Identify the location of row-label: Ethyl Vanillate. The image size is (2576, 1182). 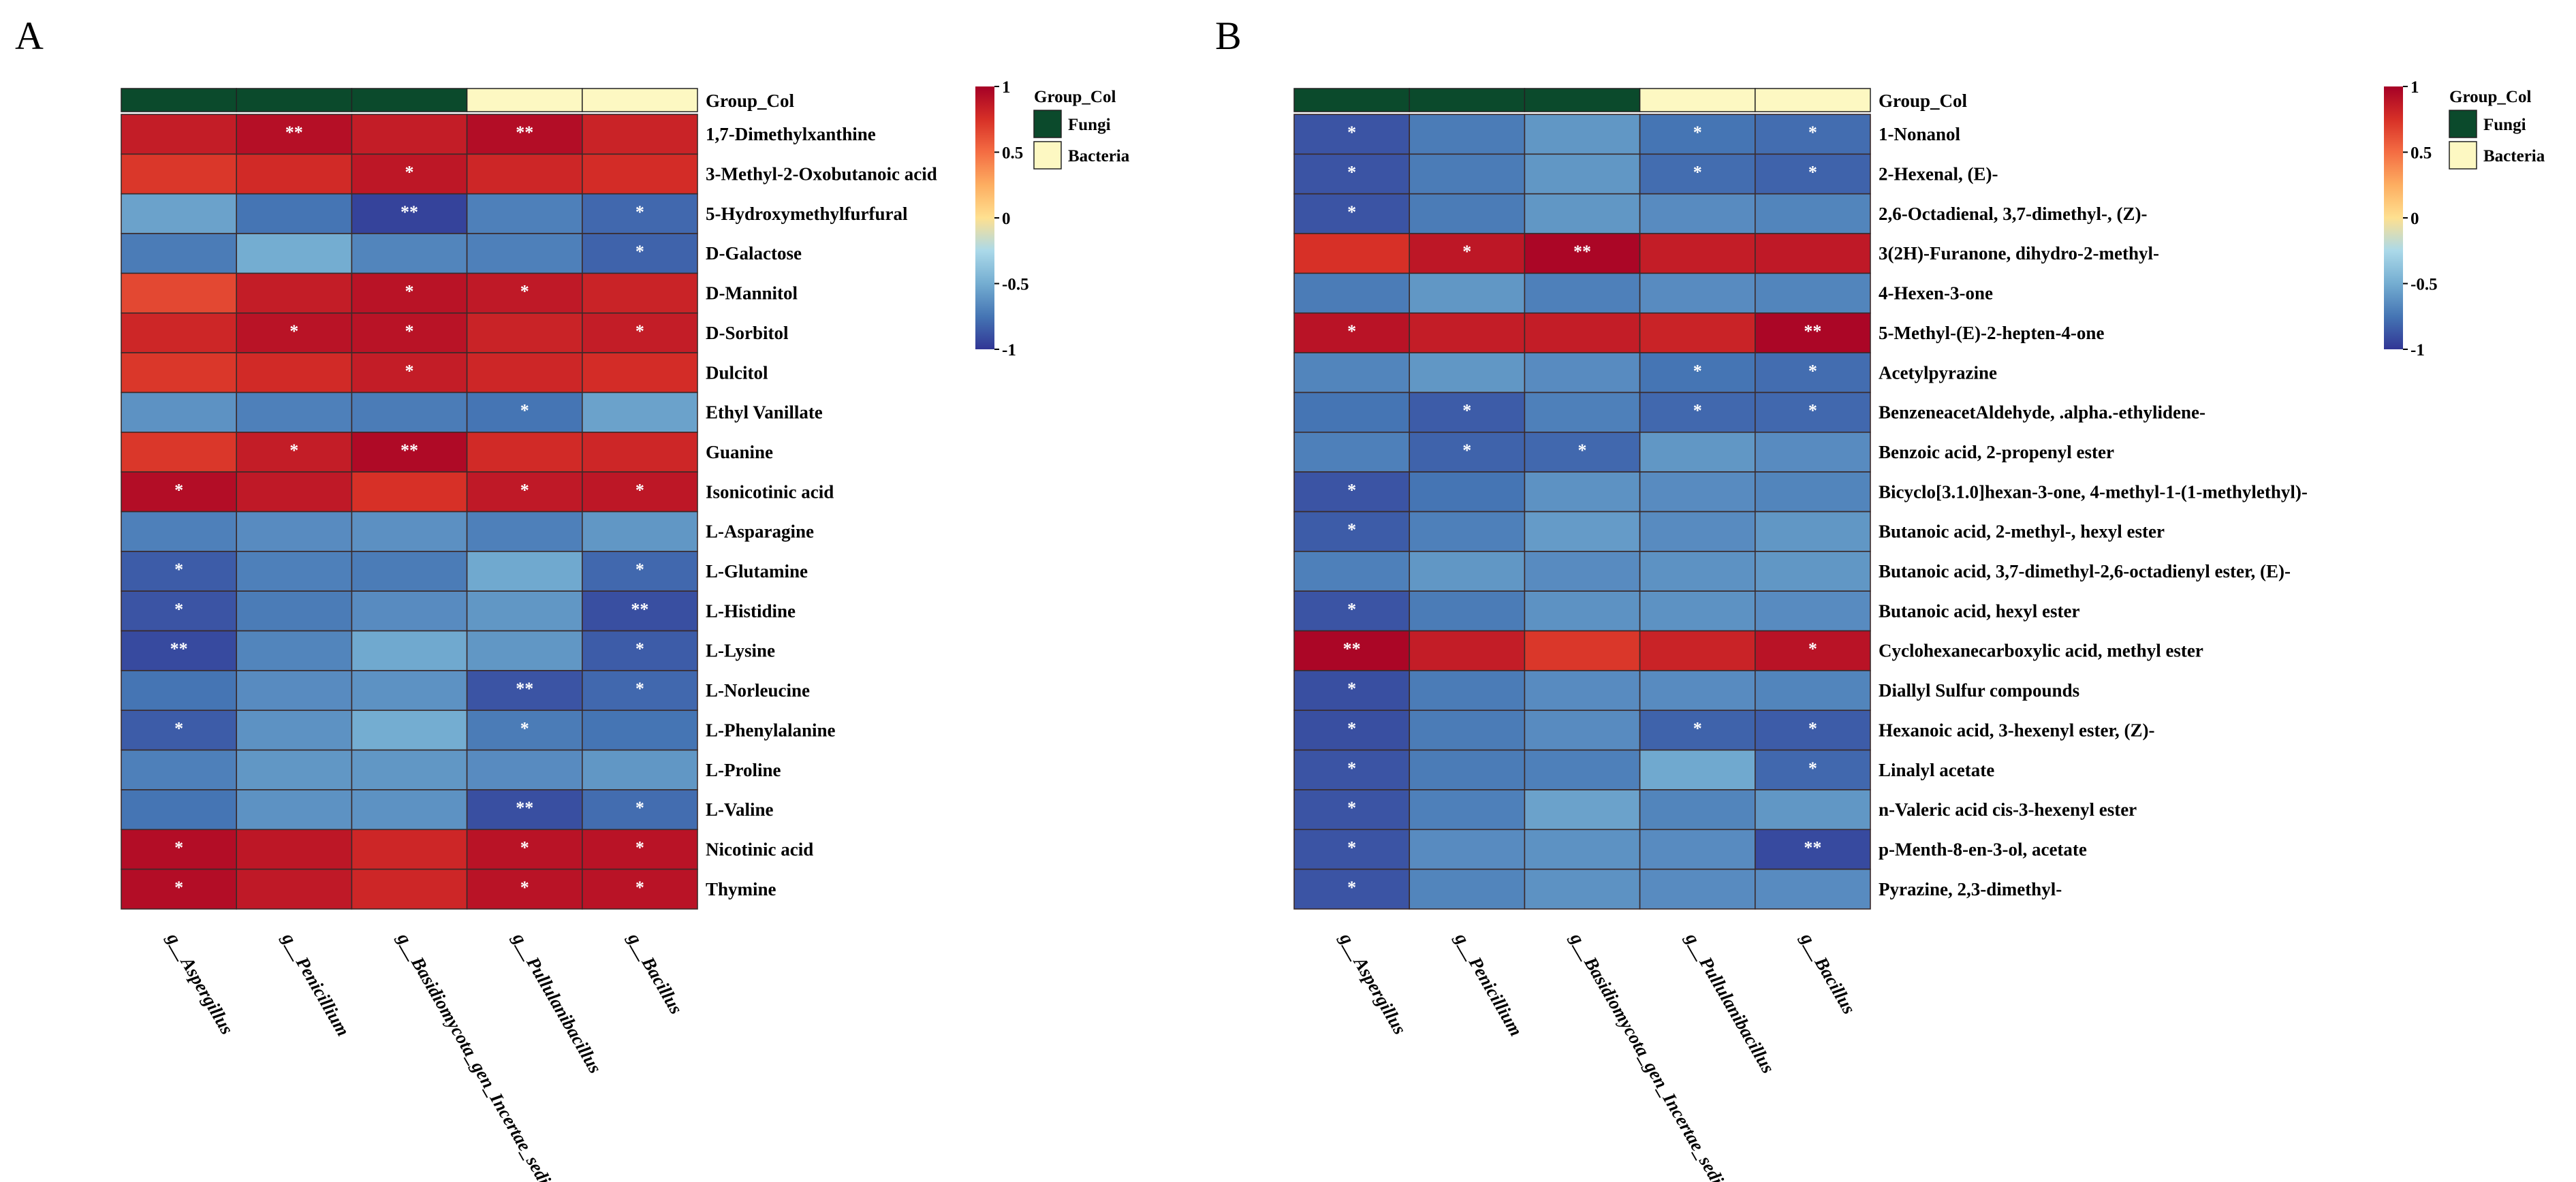
(764, 412).